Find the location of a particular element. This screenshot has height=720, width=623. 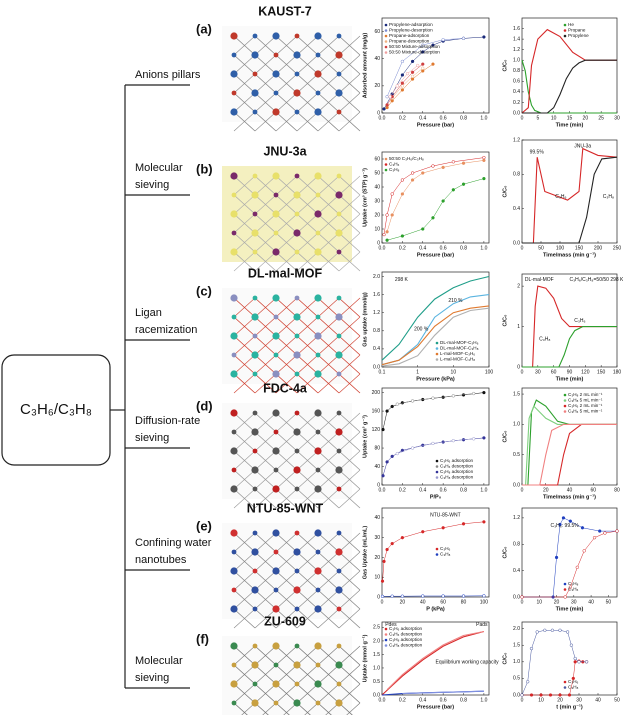

x-tick-label: 0 is located at coordinates (522, 602).